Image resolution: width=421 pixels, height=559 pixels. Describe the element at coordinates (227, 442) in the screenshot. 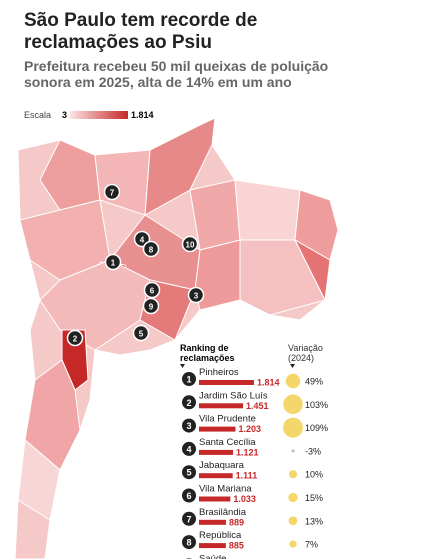

I see `district-name: Santa Cecília` at that location.